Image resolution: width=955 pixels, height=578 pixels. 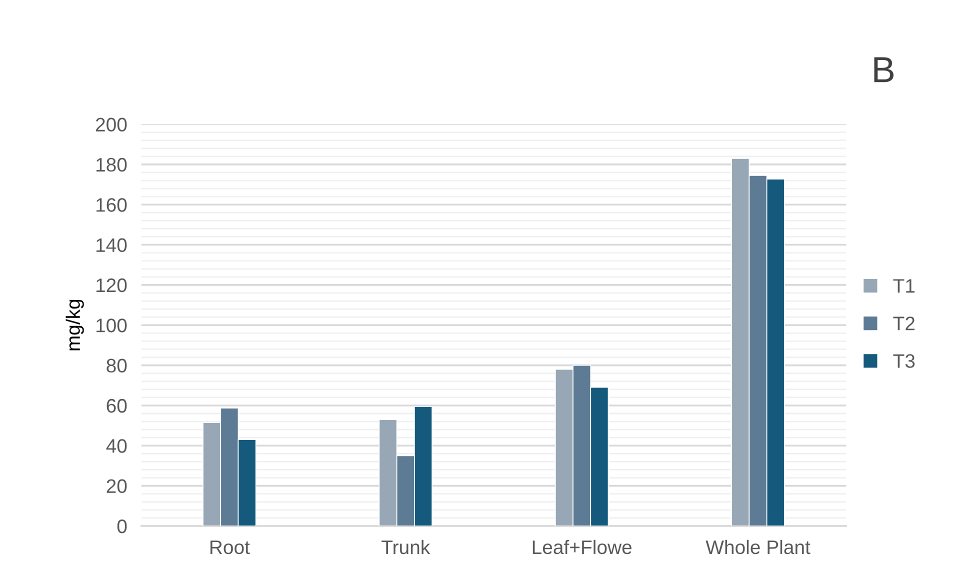 I want to click on y-tick-label: 180, so click(x=111, y=165).